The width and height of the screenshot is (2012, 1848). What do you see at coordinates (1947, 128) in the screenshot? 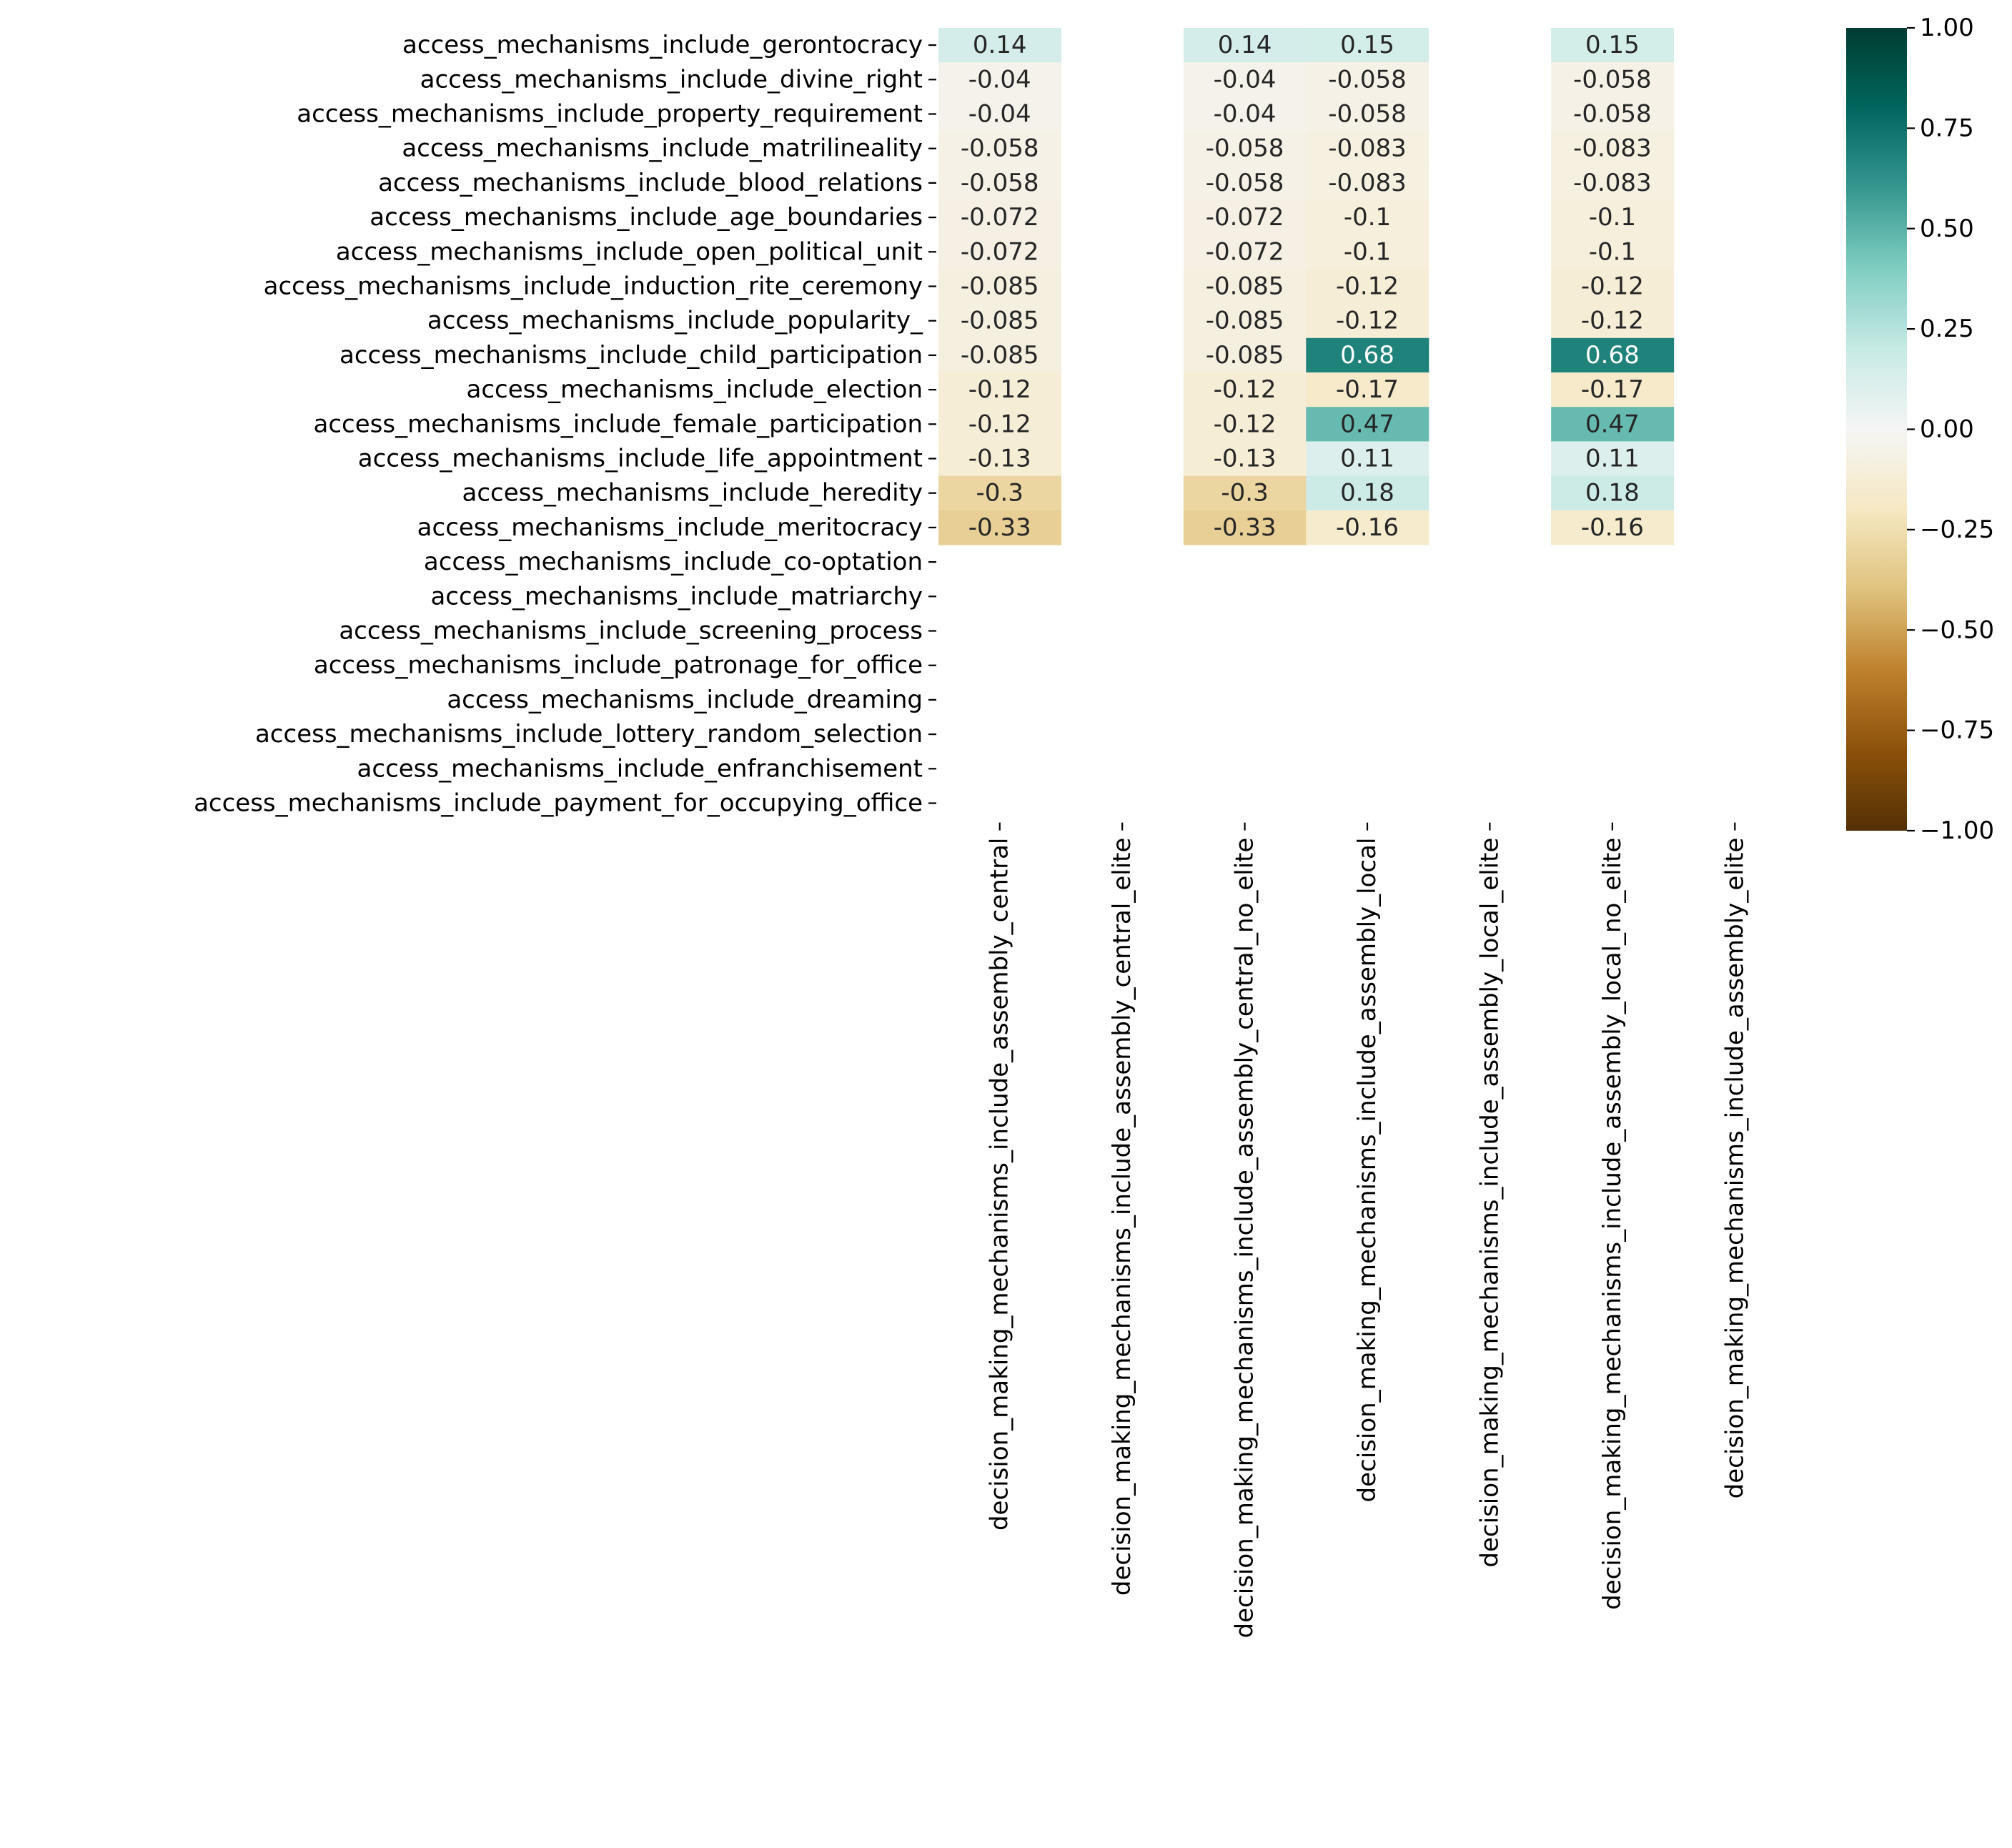
I see `colorbar-tick-label: 0.75` at bounding box center [1947, 128].